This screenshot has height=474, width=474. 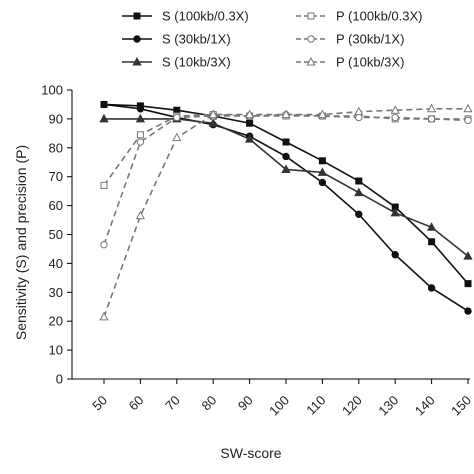 I want to click on y-tick-label: 0, so click(x=59, y=379).